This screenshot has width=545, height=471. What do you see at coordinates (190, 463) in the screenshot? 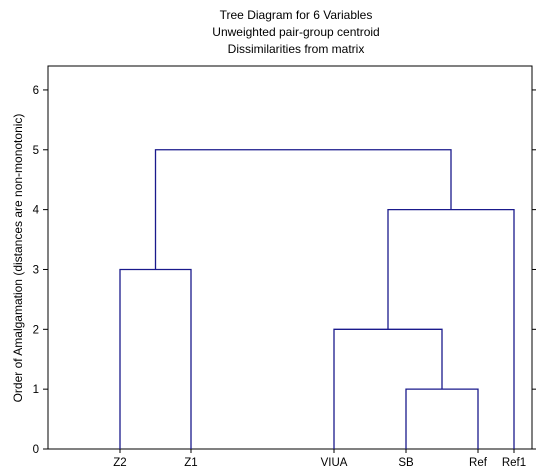
I see `leaf-label-z1: Z1` at bounding box center [190, 463].